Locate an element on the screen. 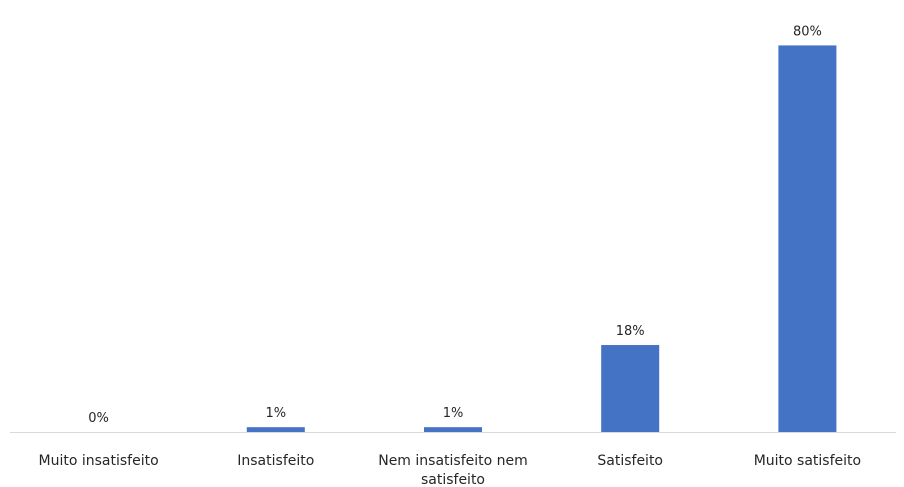  category-label-2: Insatisfeito is located at coordinates (275, 461).